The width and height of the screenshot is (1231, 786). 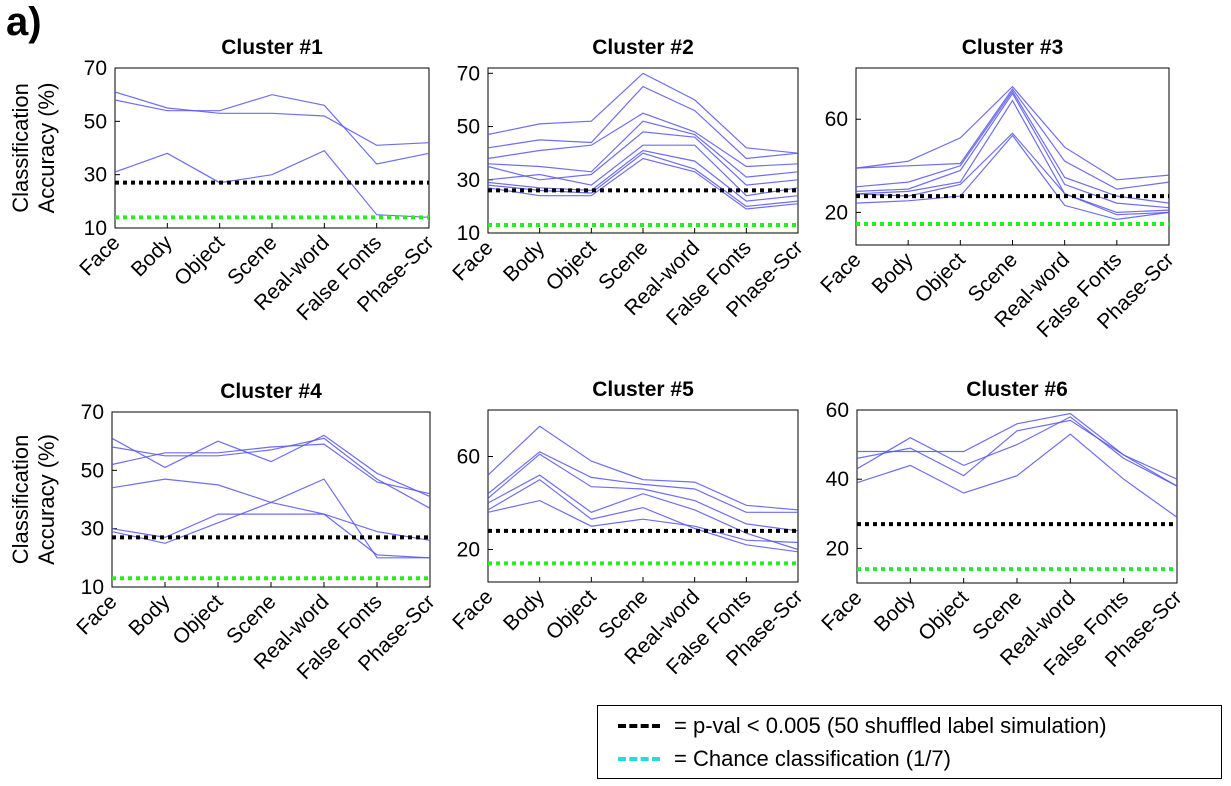 I want to click on chart-title: Cluster #3, so click(x=1013, y=47).